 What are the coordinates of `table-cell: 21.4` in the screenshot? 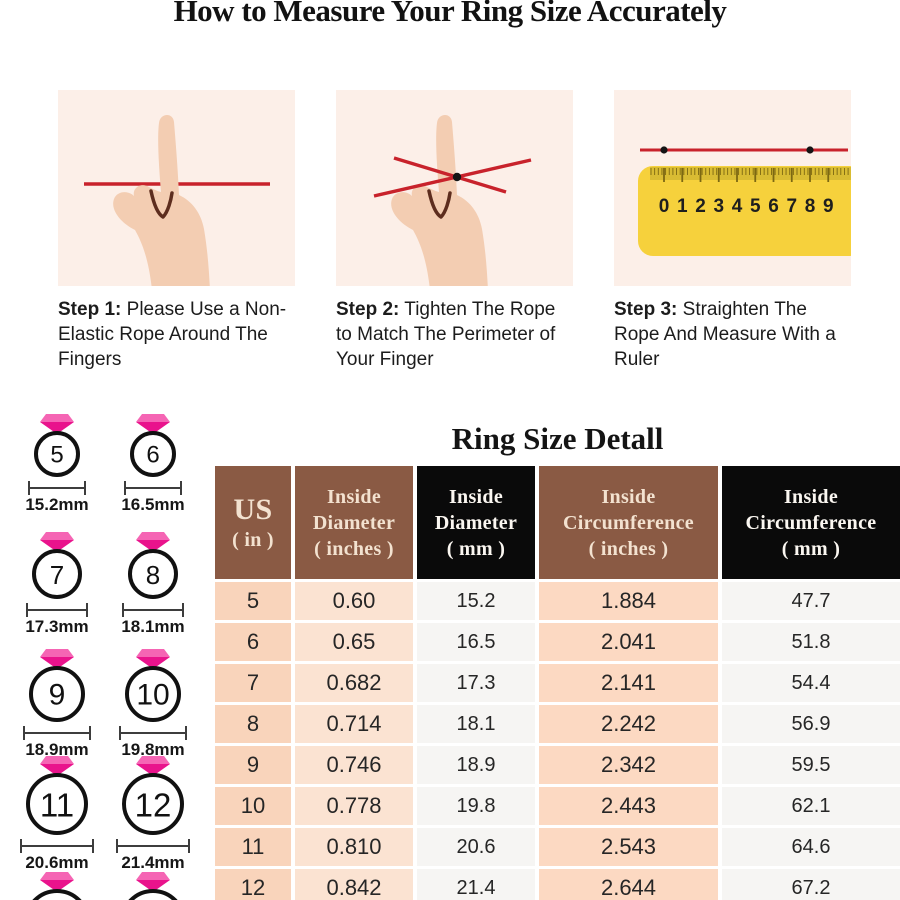 It's located at (476, 884).